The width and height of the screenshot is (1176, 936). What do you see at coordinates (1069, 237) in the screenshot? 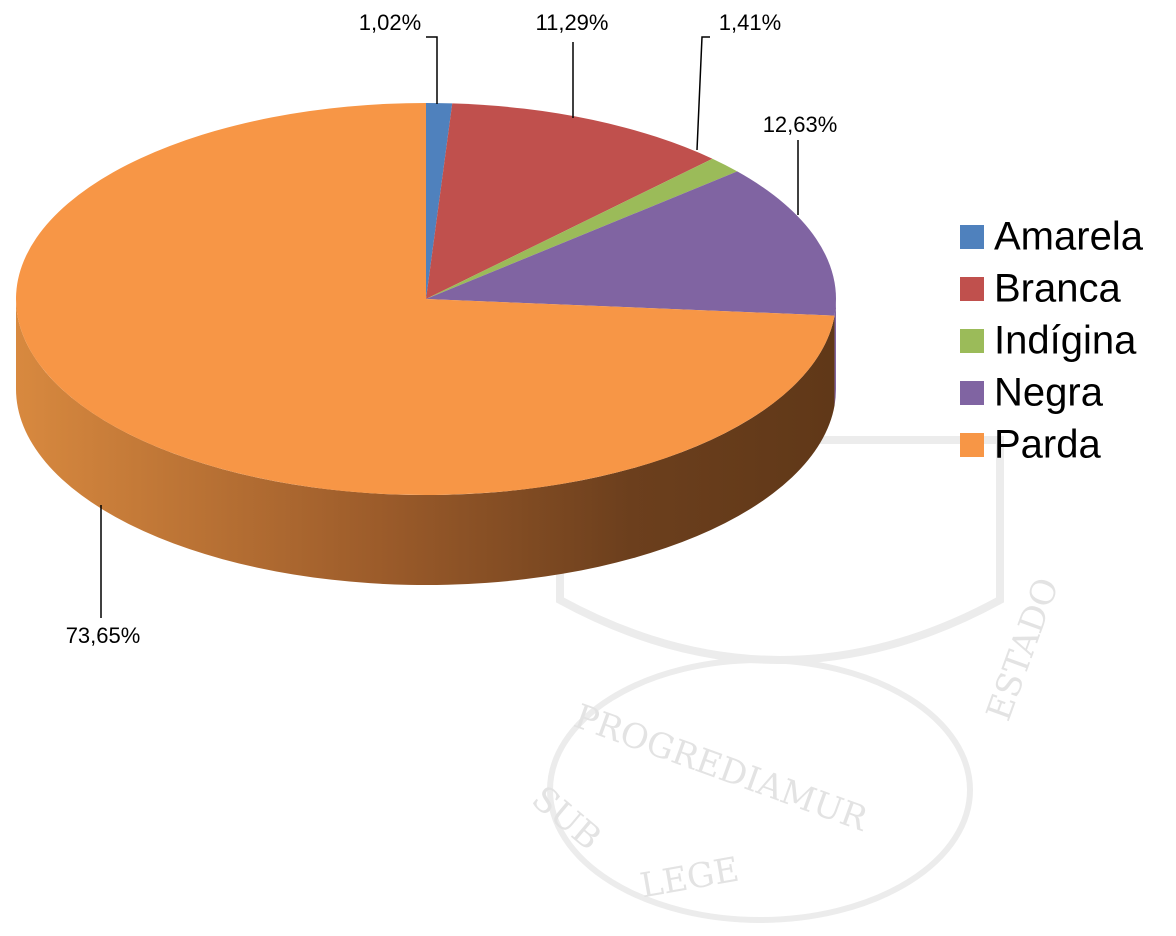
I see `legend-label: Amarela` at bounding box center [1069, 237].